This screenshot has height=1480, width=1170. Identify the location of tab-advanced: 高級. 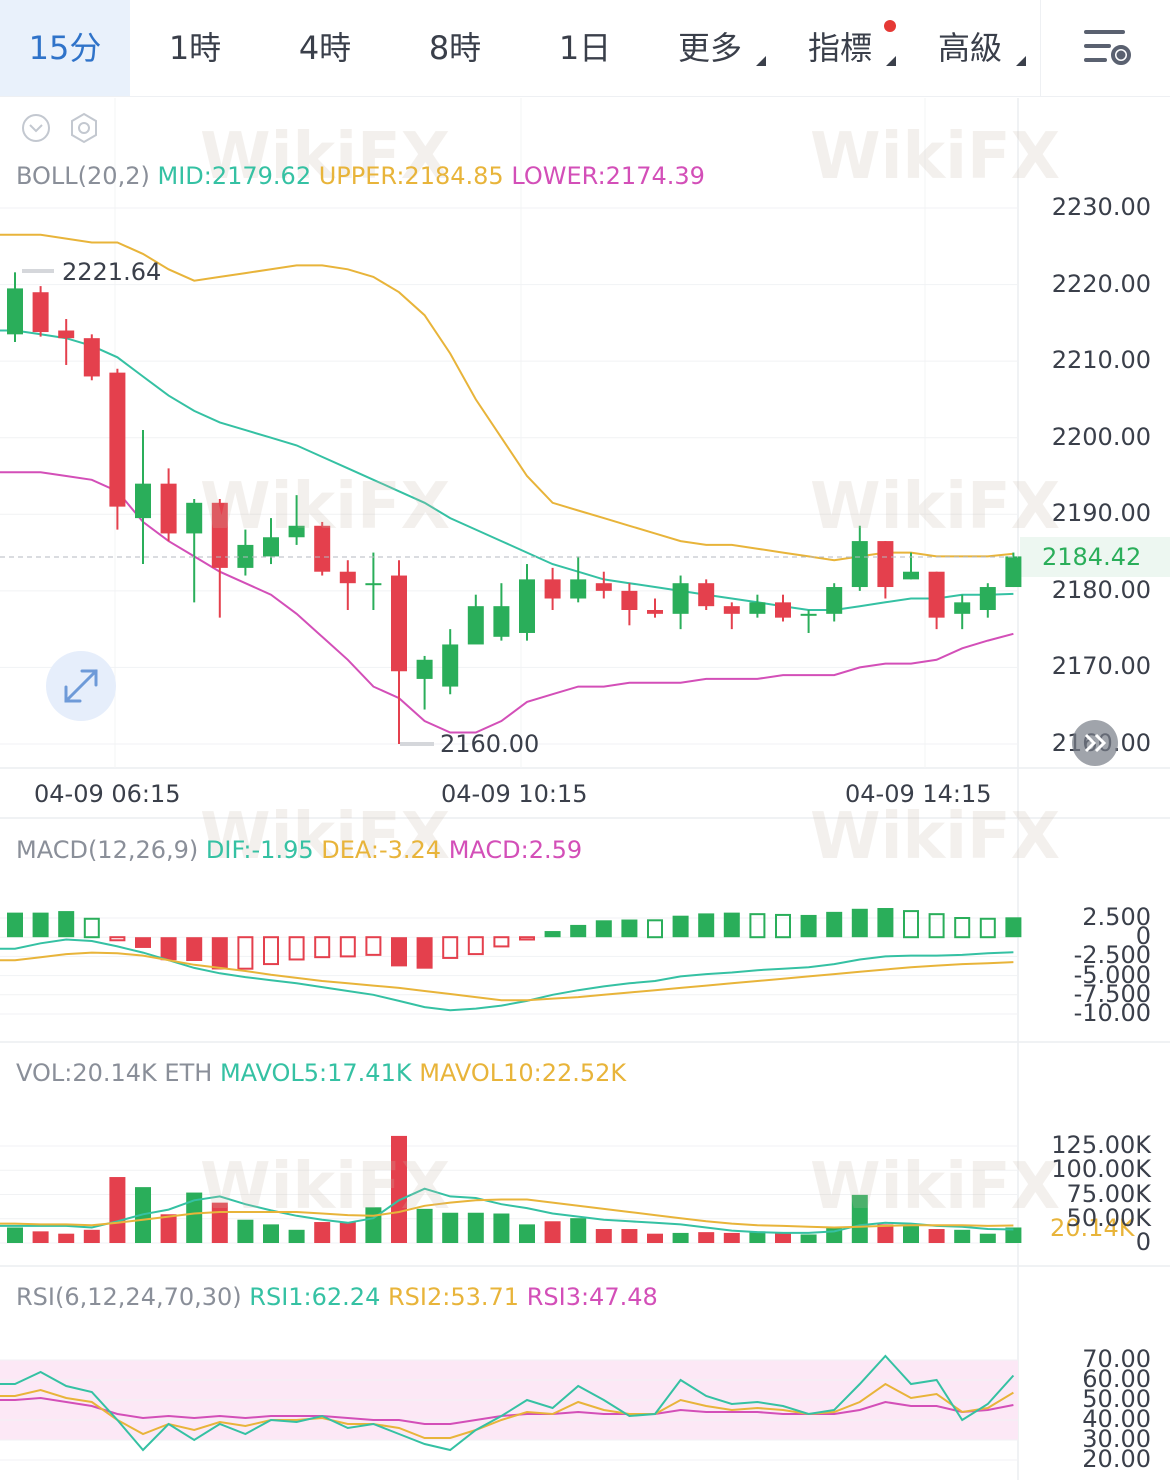
(973, 48).